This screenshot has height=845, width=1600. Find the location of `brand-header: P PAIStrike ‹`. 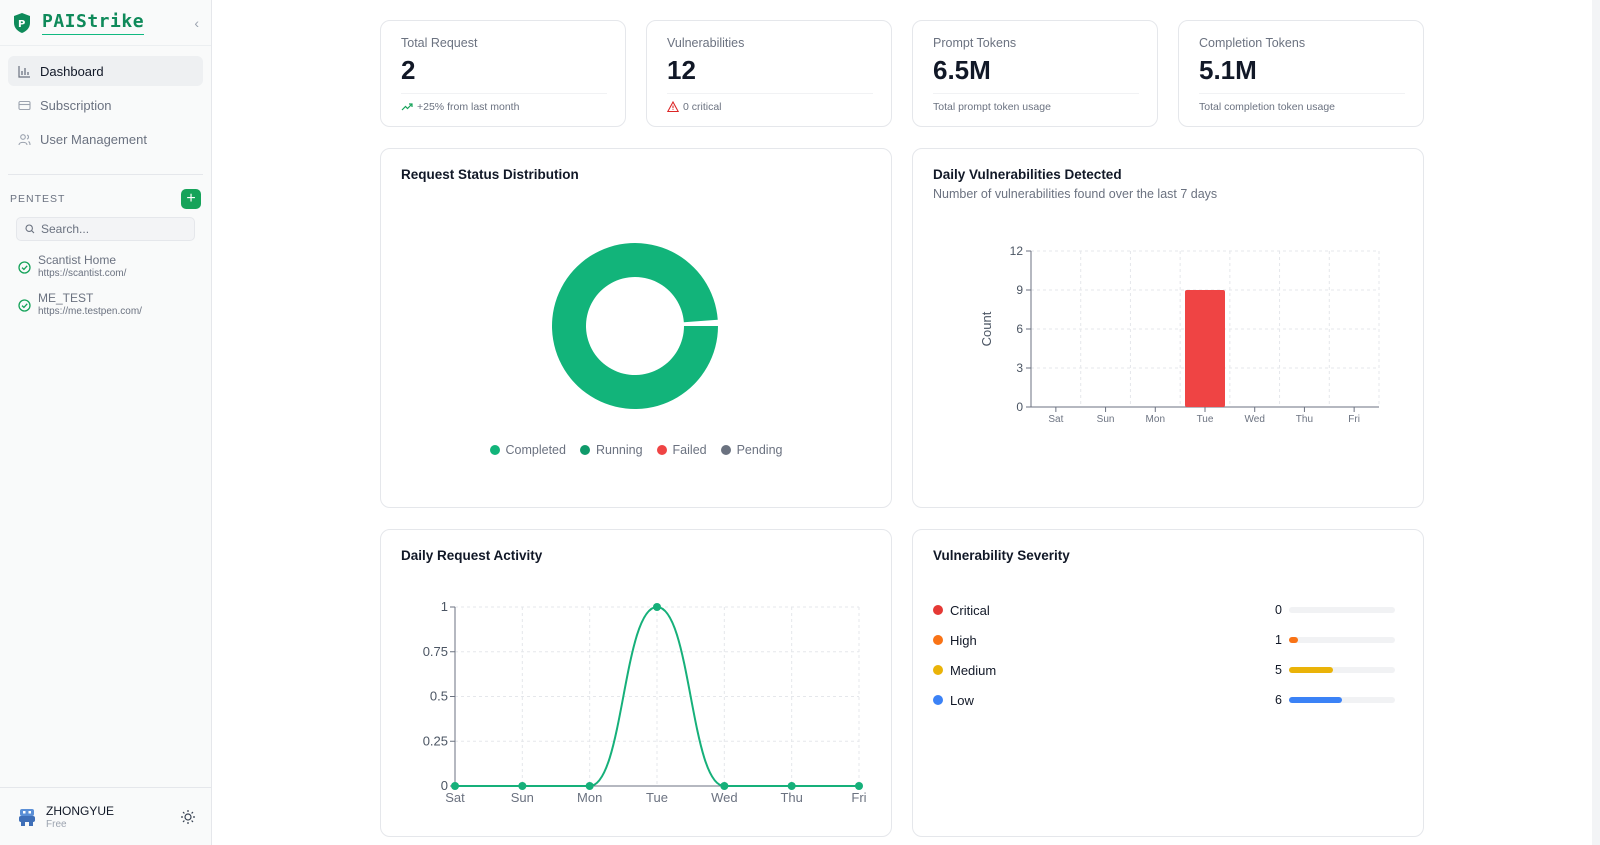

brand-header: P PAIStrike ‹ is located at coordinates (105, 23).